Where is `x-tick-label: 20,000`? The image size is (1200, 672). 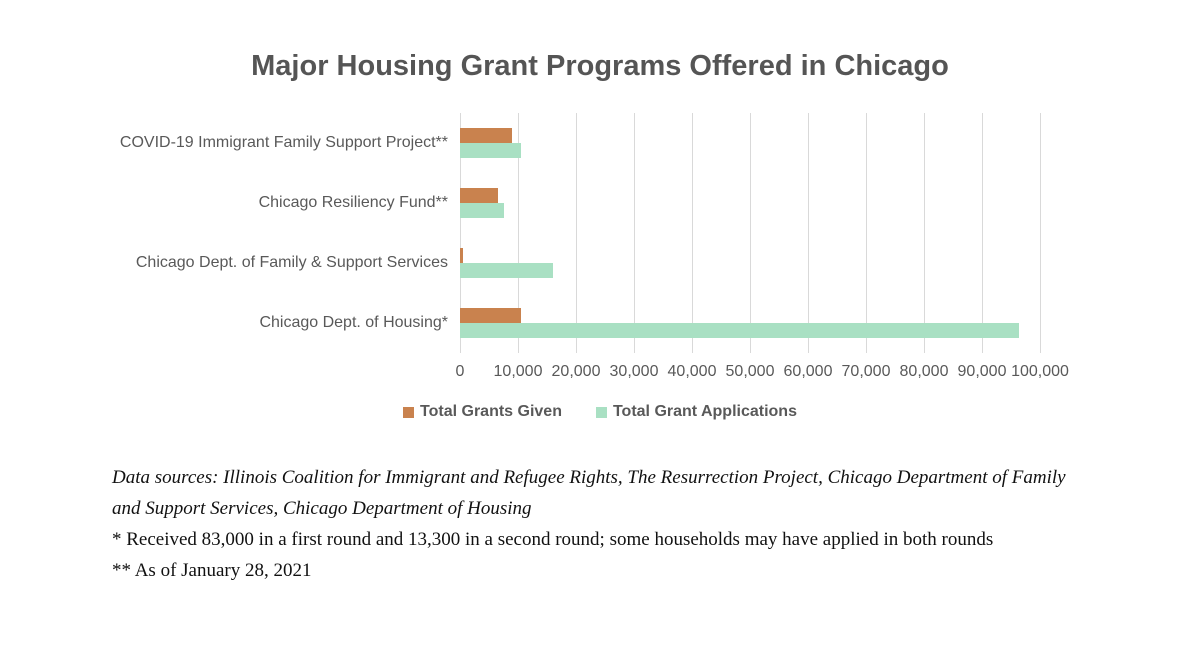
x-tick-label: 20,000 is located at coordinates (576, 371).